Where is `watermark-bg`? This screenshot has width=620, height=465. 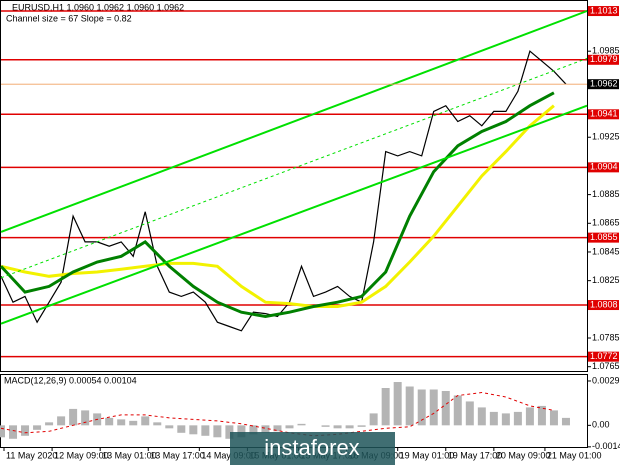 watermark-bg is located at coordinates (312, 448).